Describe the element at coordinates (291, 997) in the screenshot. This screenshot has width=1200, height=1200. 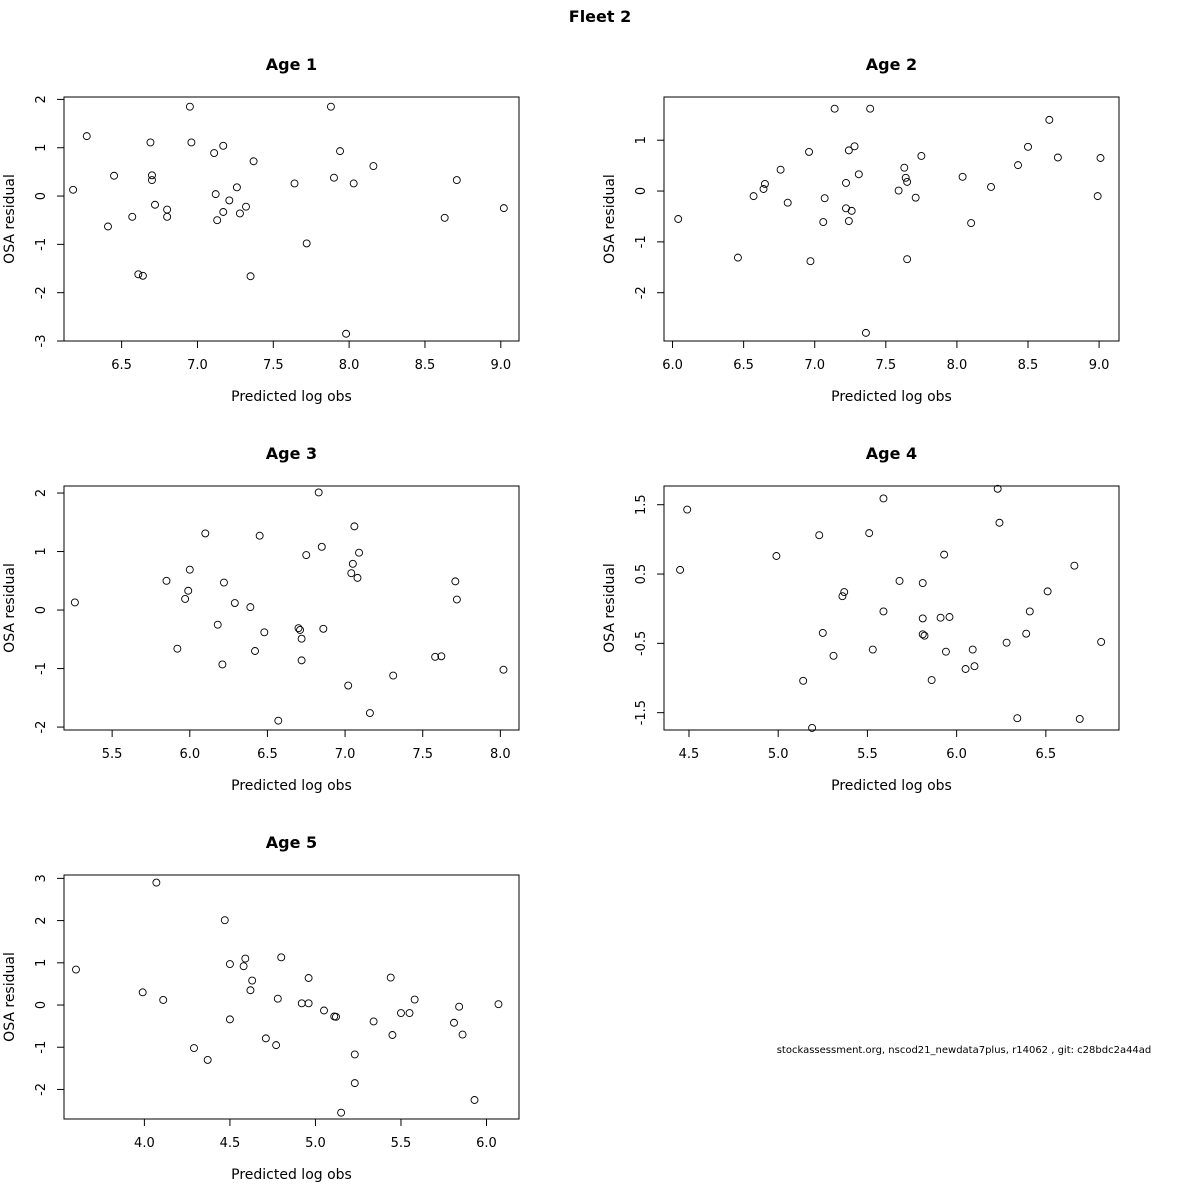
I see `plot-frame` at that location.